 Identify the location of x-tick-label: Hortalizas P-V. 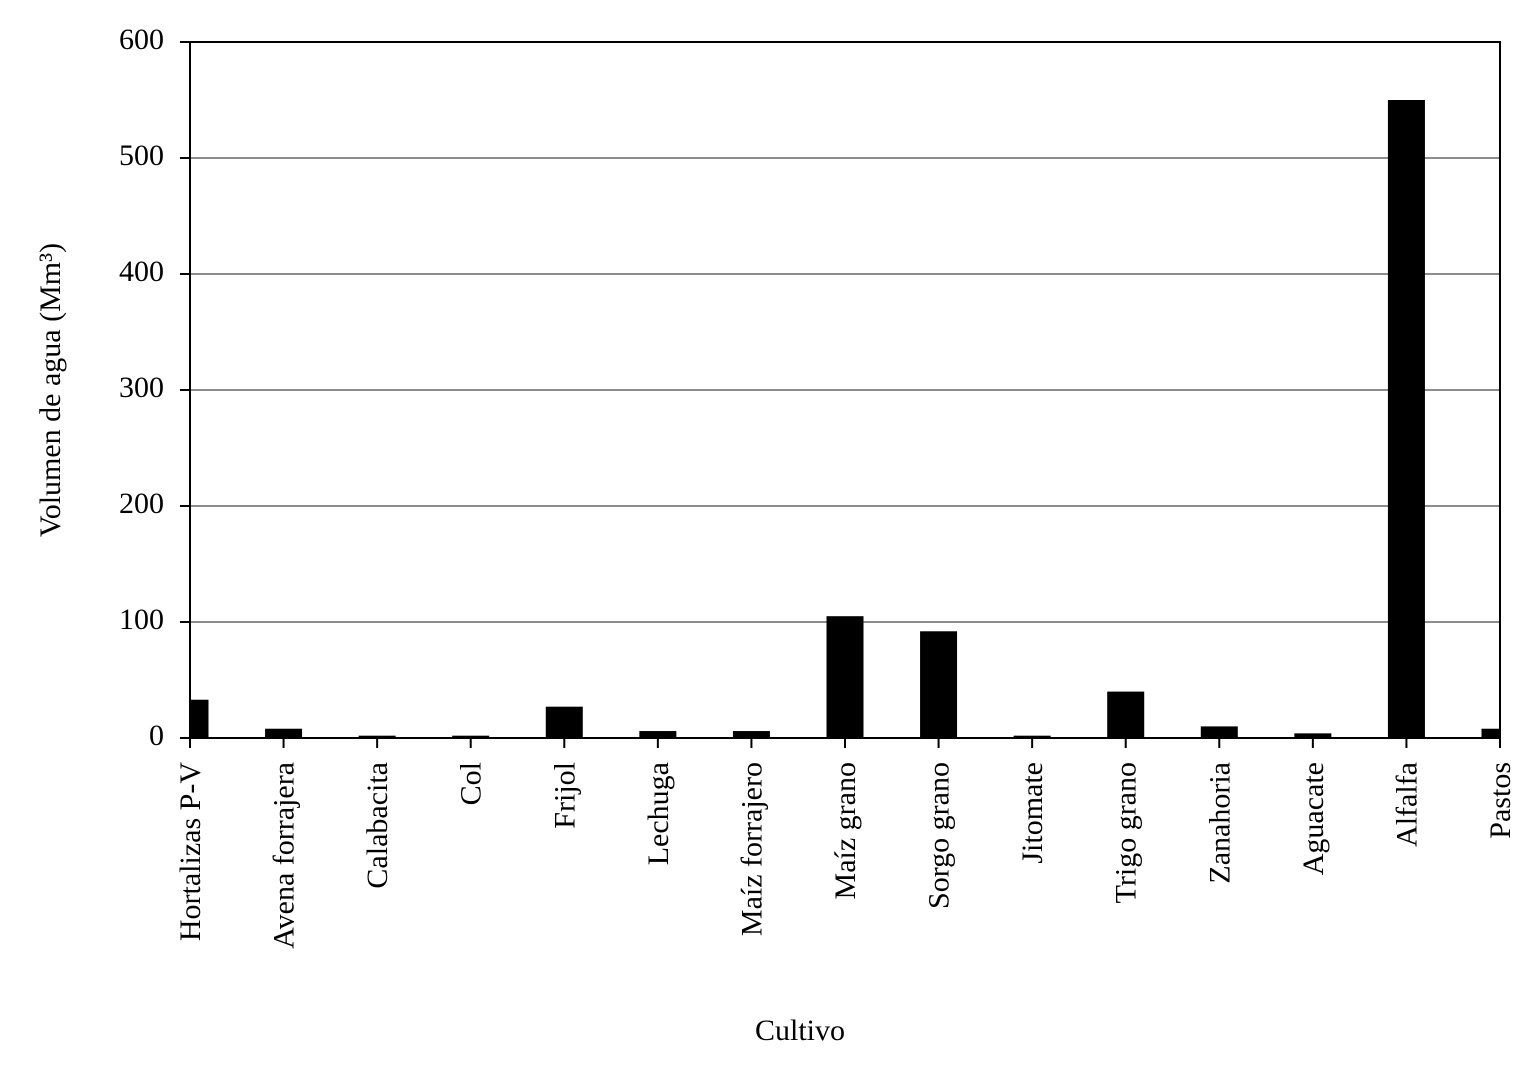
(190, 851).